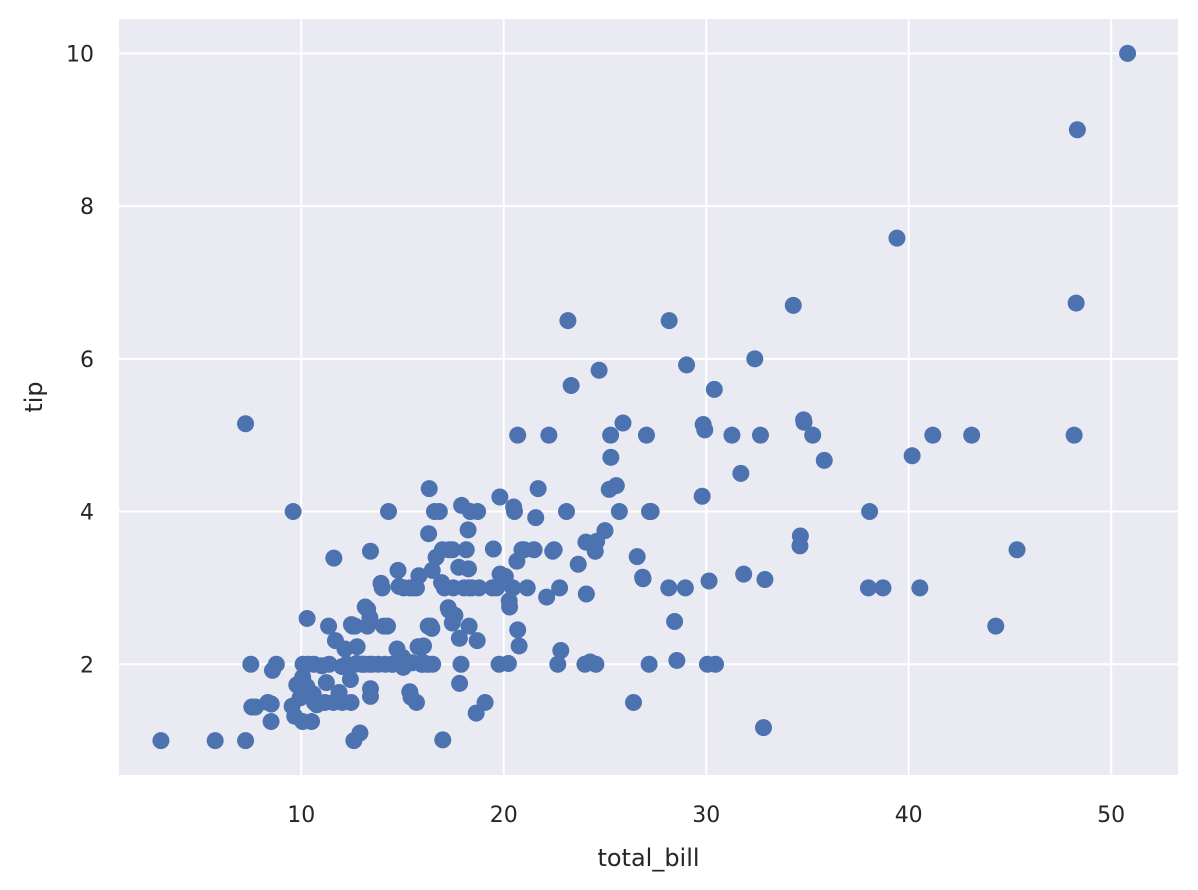 This screenshot has height=890, width=1198. Describe the element at coordinates (504, 815) in the screenshot. I see `x-tick-label: 20` at that location.